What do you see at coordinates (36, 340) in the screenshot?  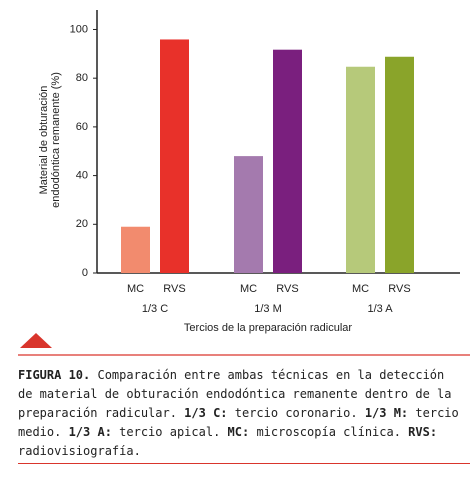 I see `decor-triangle` at bounding box center [36, 340].